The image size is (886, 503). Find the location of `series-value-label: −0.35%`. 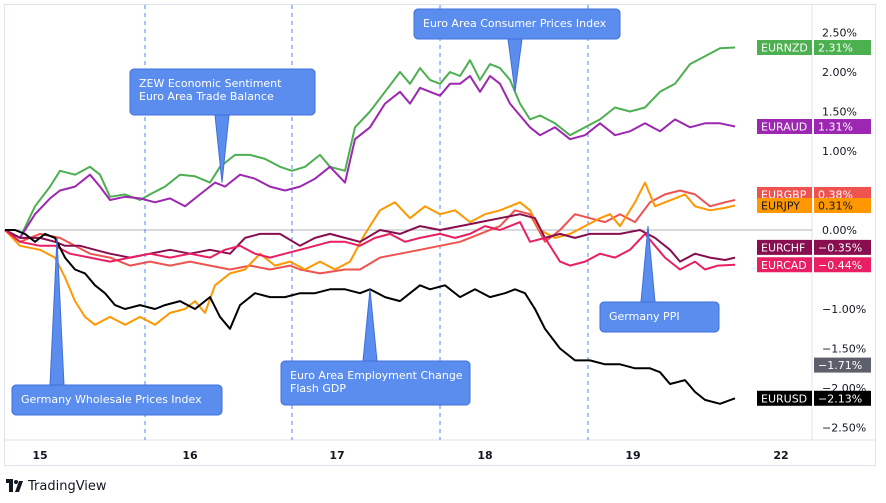

series-value-label: −0.35% is located at coordinates (840, 247).